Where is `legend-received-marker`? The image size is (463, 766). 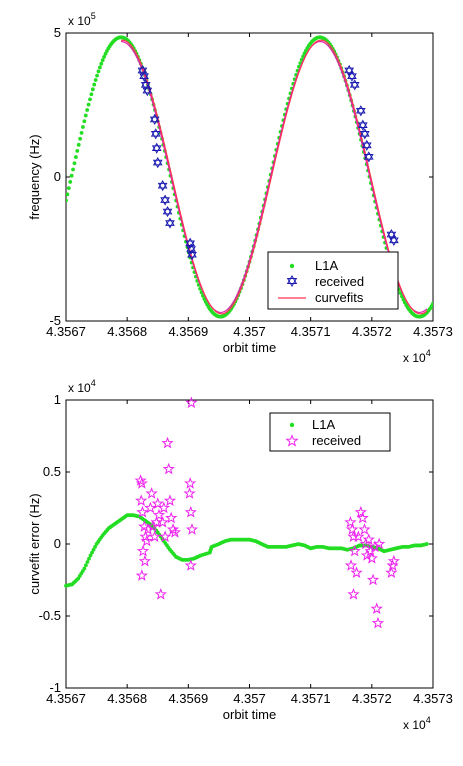 legend-received-marker is located at coordinates (292, 281).